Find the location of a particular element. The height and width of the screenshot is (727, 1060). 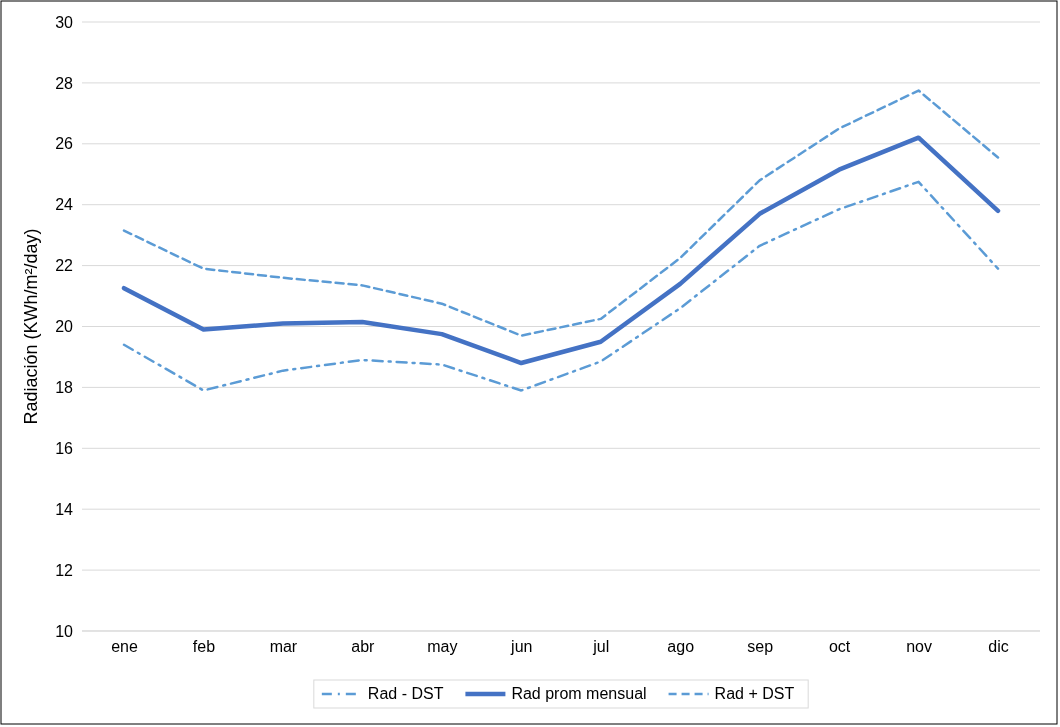

x-tick-label: dic is located at coordinates (998, 646).